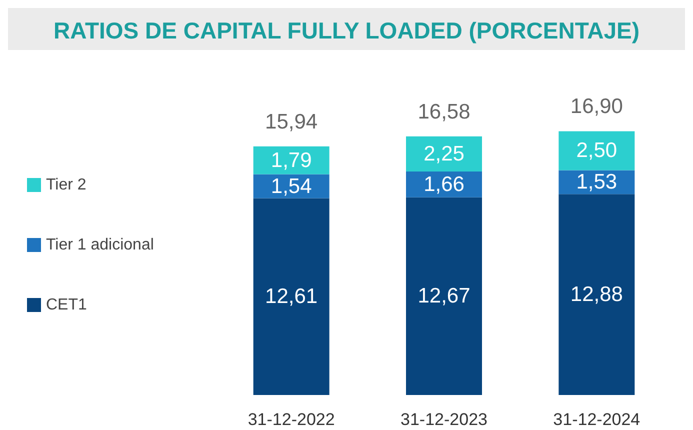 The width and height of the screenshot is (693, 430). Describe the element at coordinates (596, 106) in the screenshot. I see `total-label: 16,90` at that location.